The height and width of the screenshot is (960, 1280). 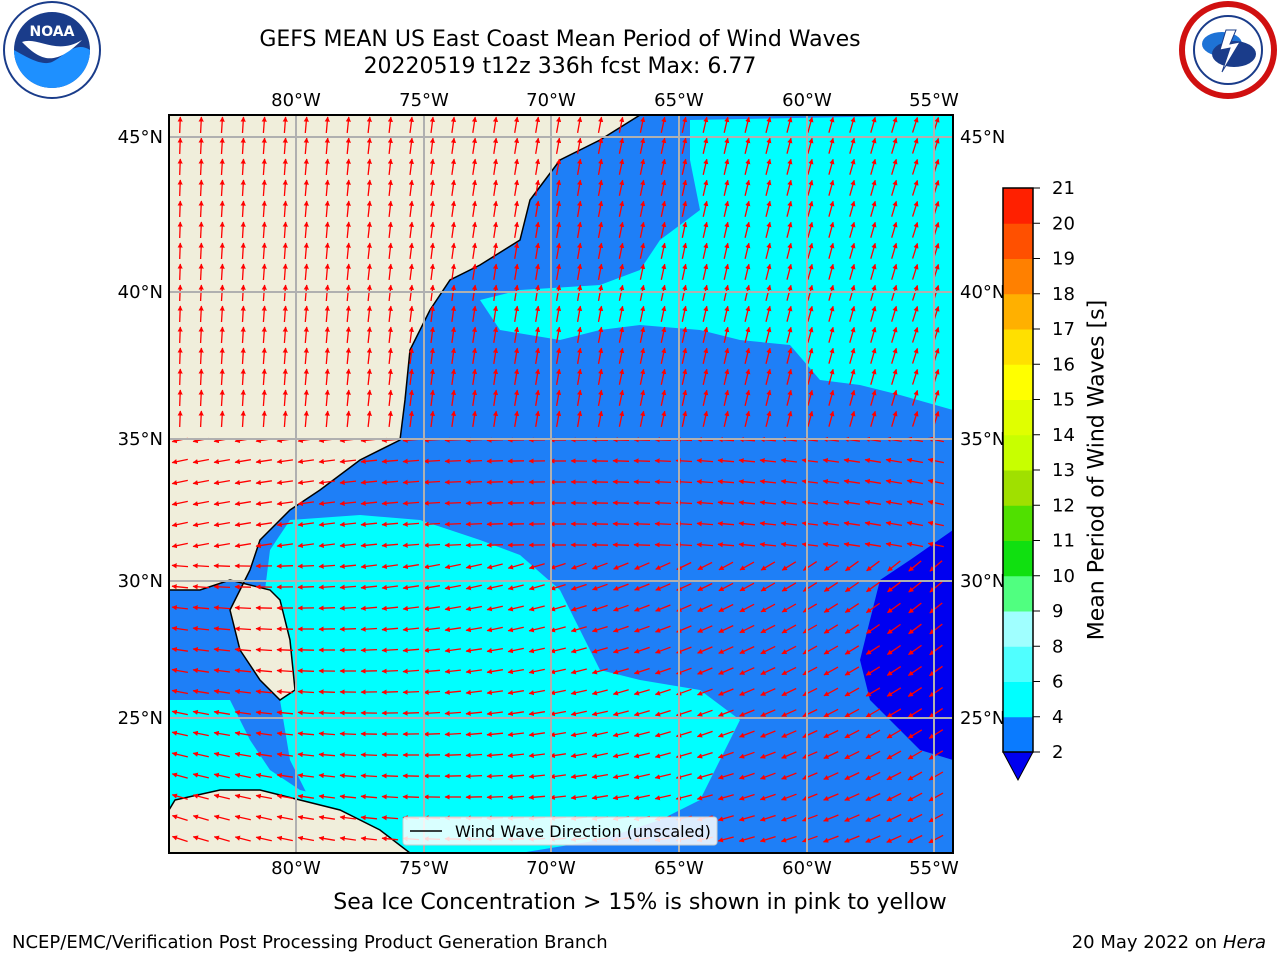 What do you see at coordinates (1018, 276) in the screenshot?
I see `colorbar-cell` at bounding box center [1018, 276].